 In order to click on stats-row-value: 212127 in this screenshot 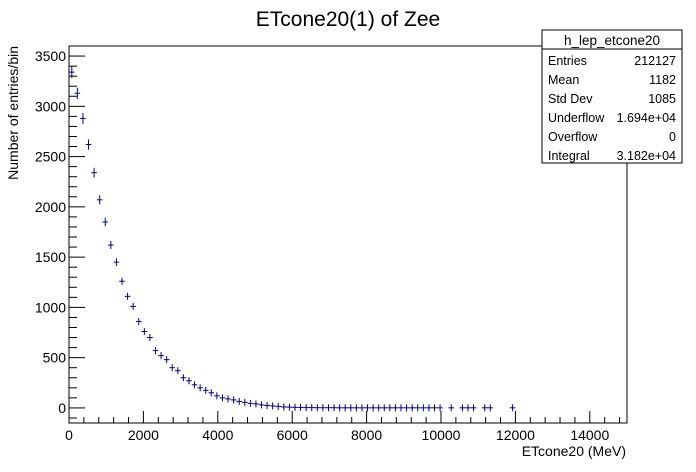, I will do `click(655, 61)`.